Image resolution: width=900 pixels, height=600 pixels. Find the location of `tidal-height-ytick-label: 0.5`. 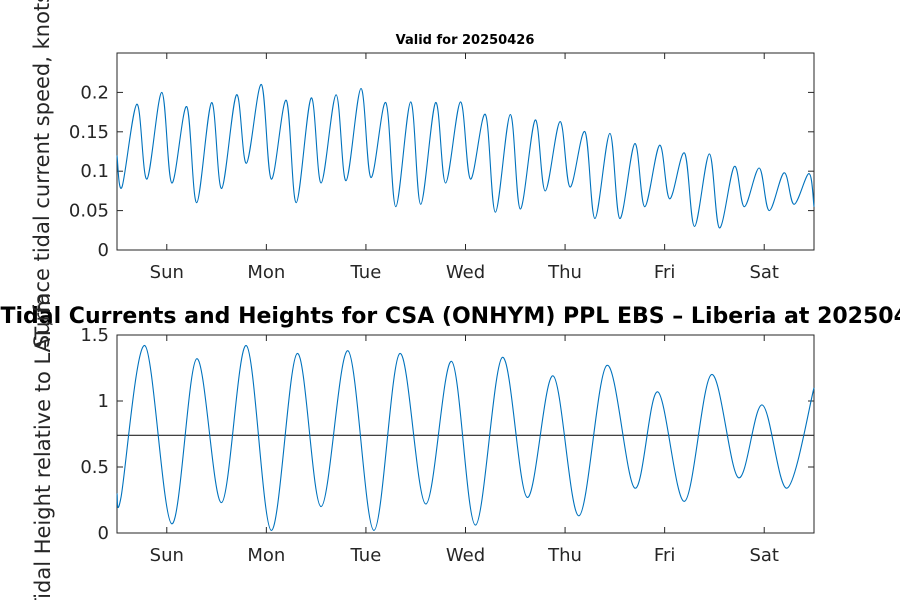

tidal-height-ytick-label: 0.5 is located at coordinates (94, 467).